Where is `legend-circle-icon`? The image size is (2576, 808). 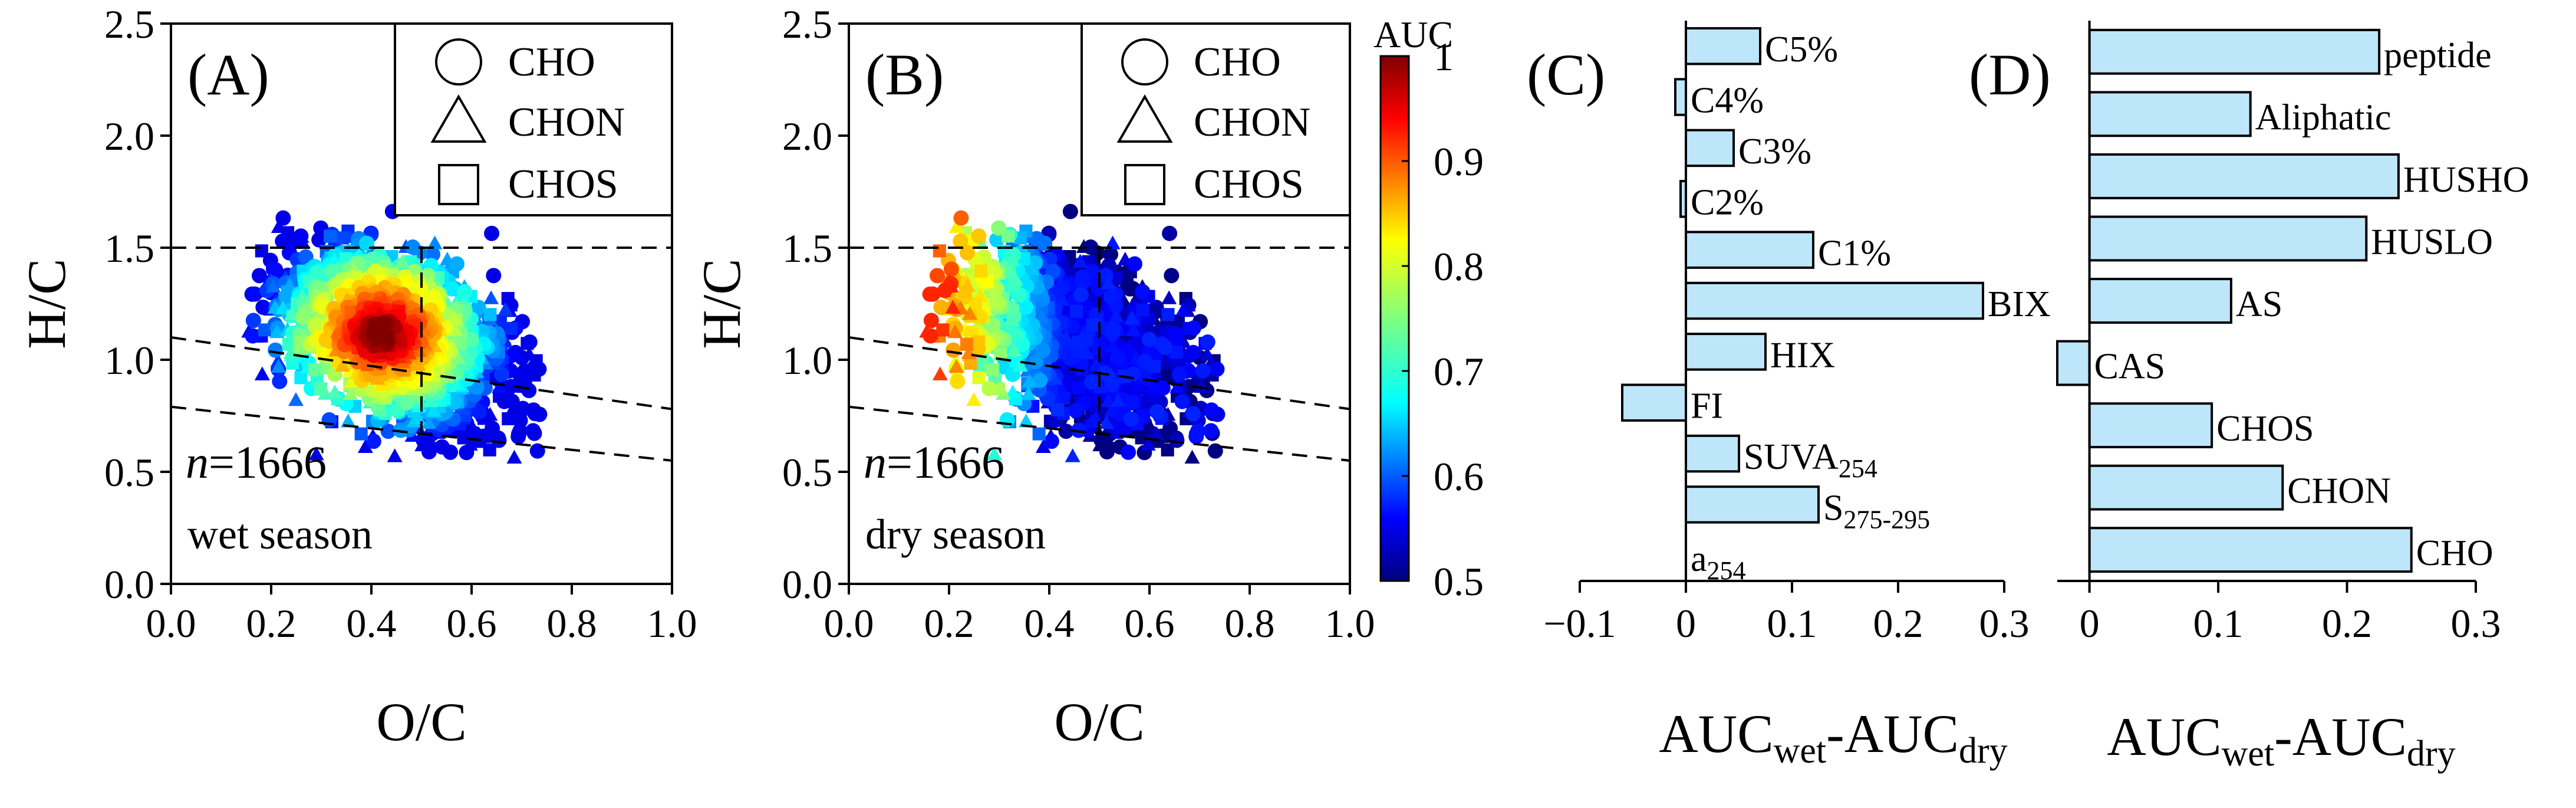 legend-circle-icon is located at coordinates (1144, 62).